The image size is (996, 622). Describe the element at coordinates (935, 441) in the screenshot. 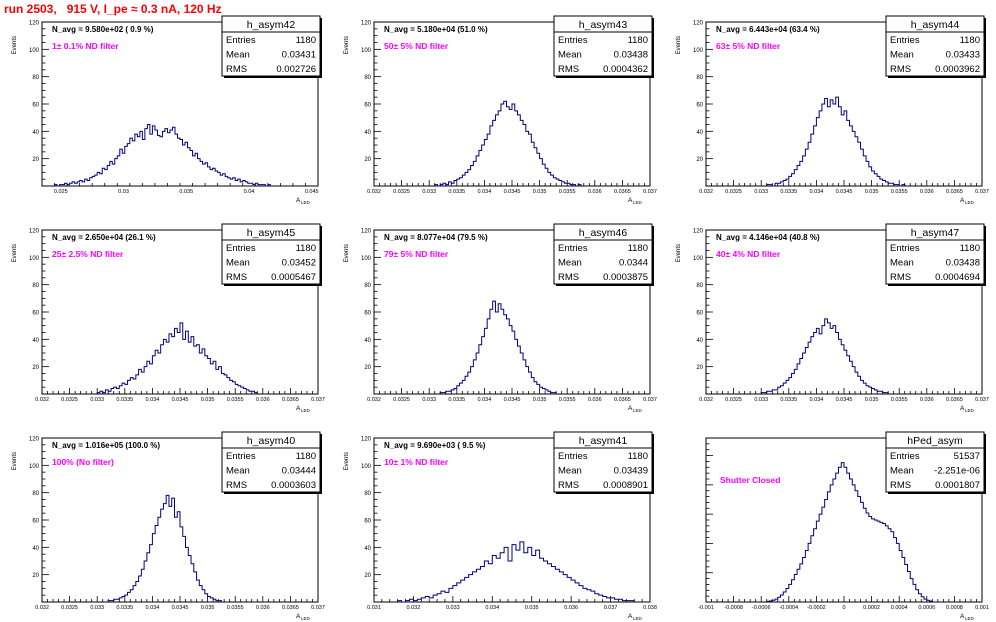

I see `stats-title: hPed_asym` at that location.